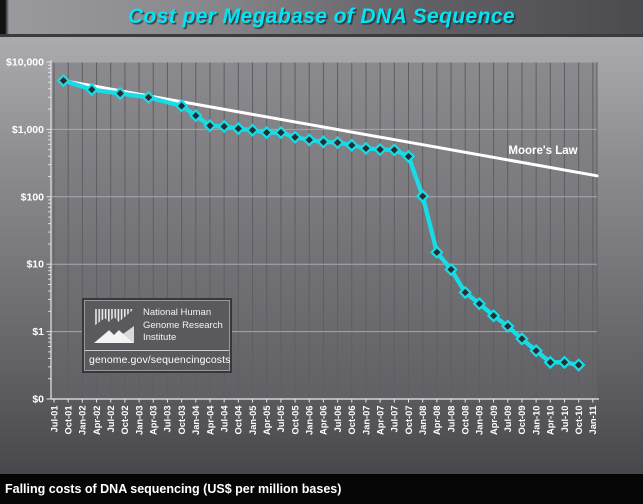 The width and height of the screenshot is (643, 504). Describe the element at coordinates (210, 420) in the screenshot. I see `x-tick-label: Apr-04` at that location.